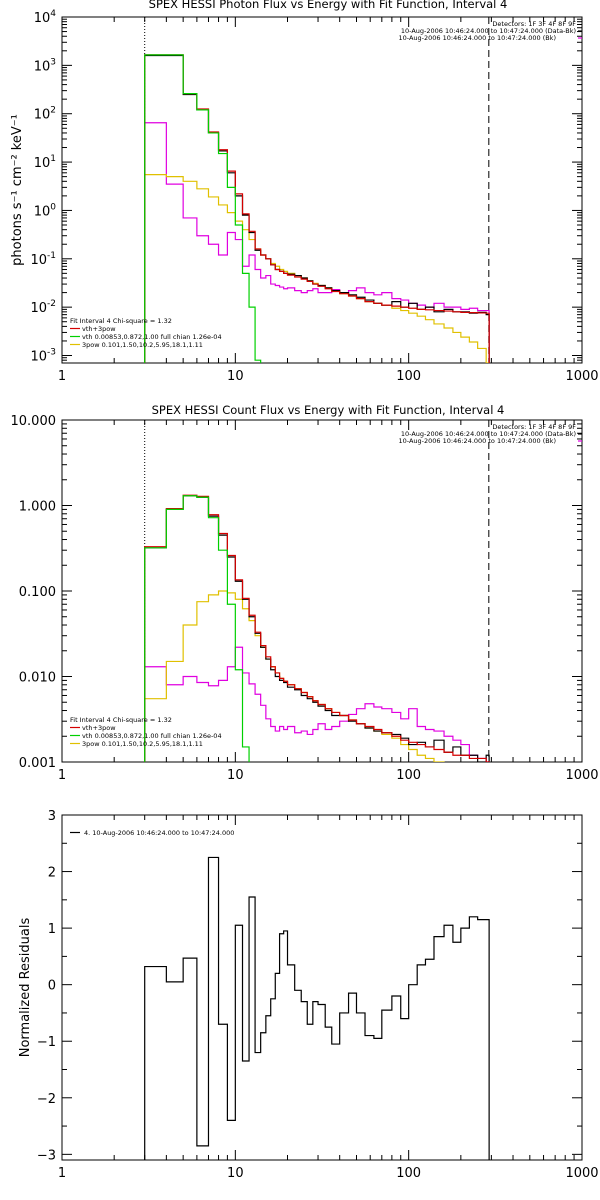 The height and width of the screenshot is (1200, 600). I want to click on y-tick-label: 10³, so click(45, 65).